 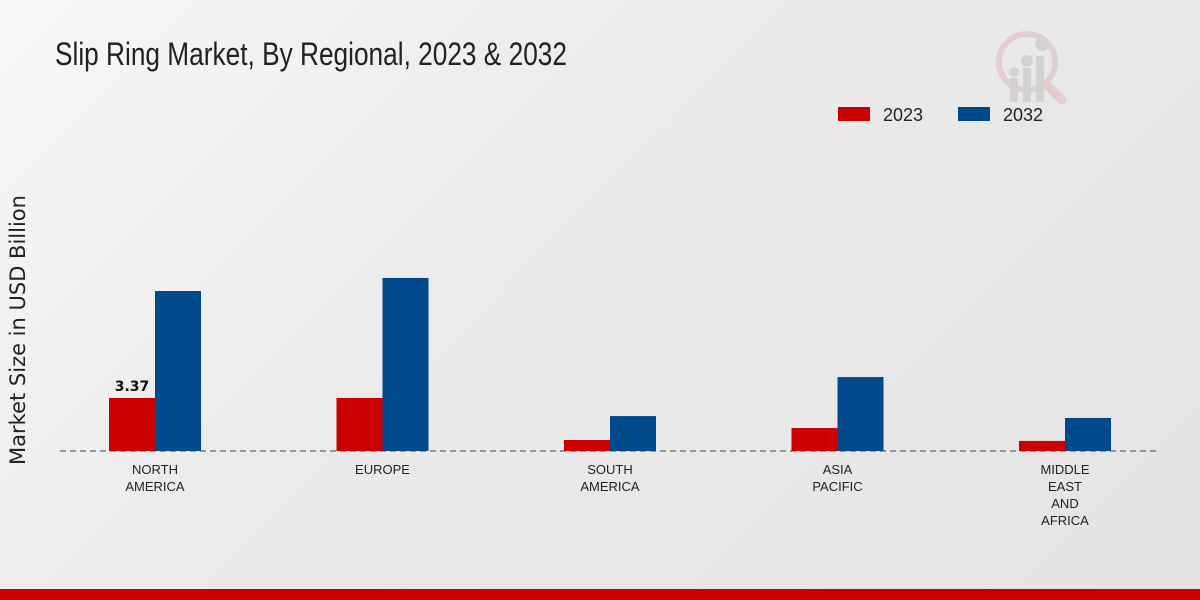 What do you see at coordinates (1064, 503) in the screenshot?
I see `x-tick-label: AND` at bounding box center [1064, 503].